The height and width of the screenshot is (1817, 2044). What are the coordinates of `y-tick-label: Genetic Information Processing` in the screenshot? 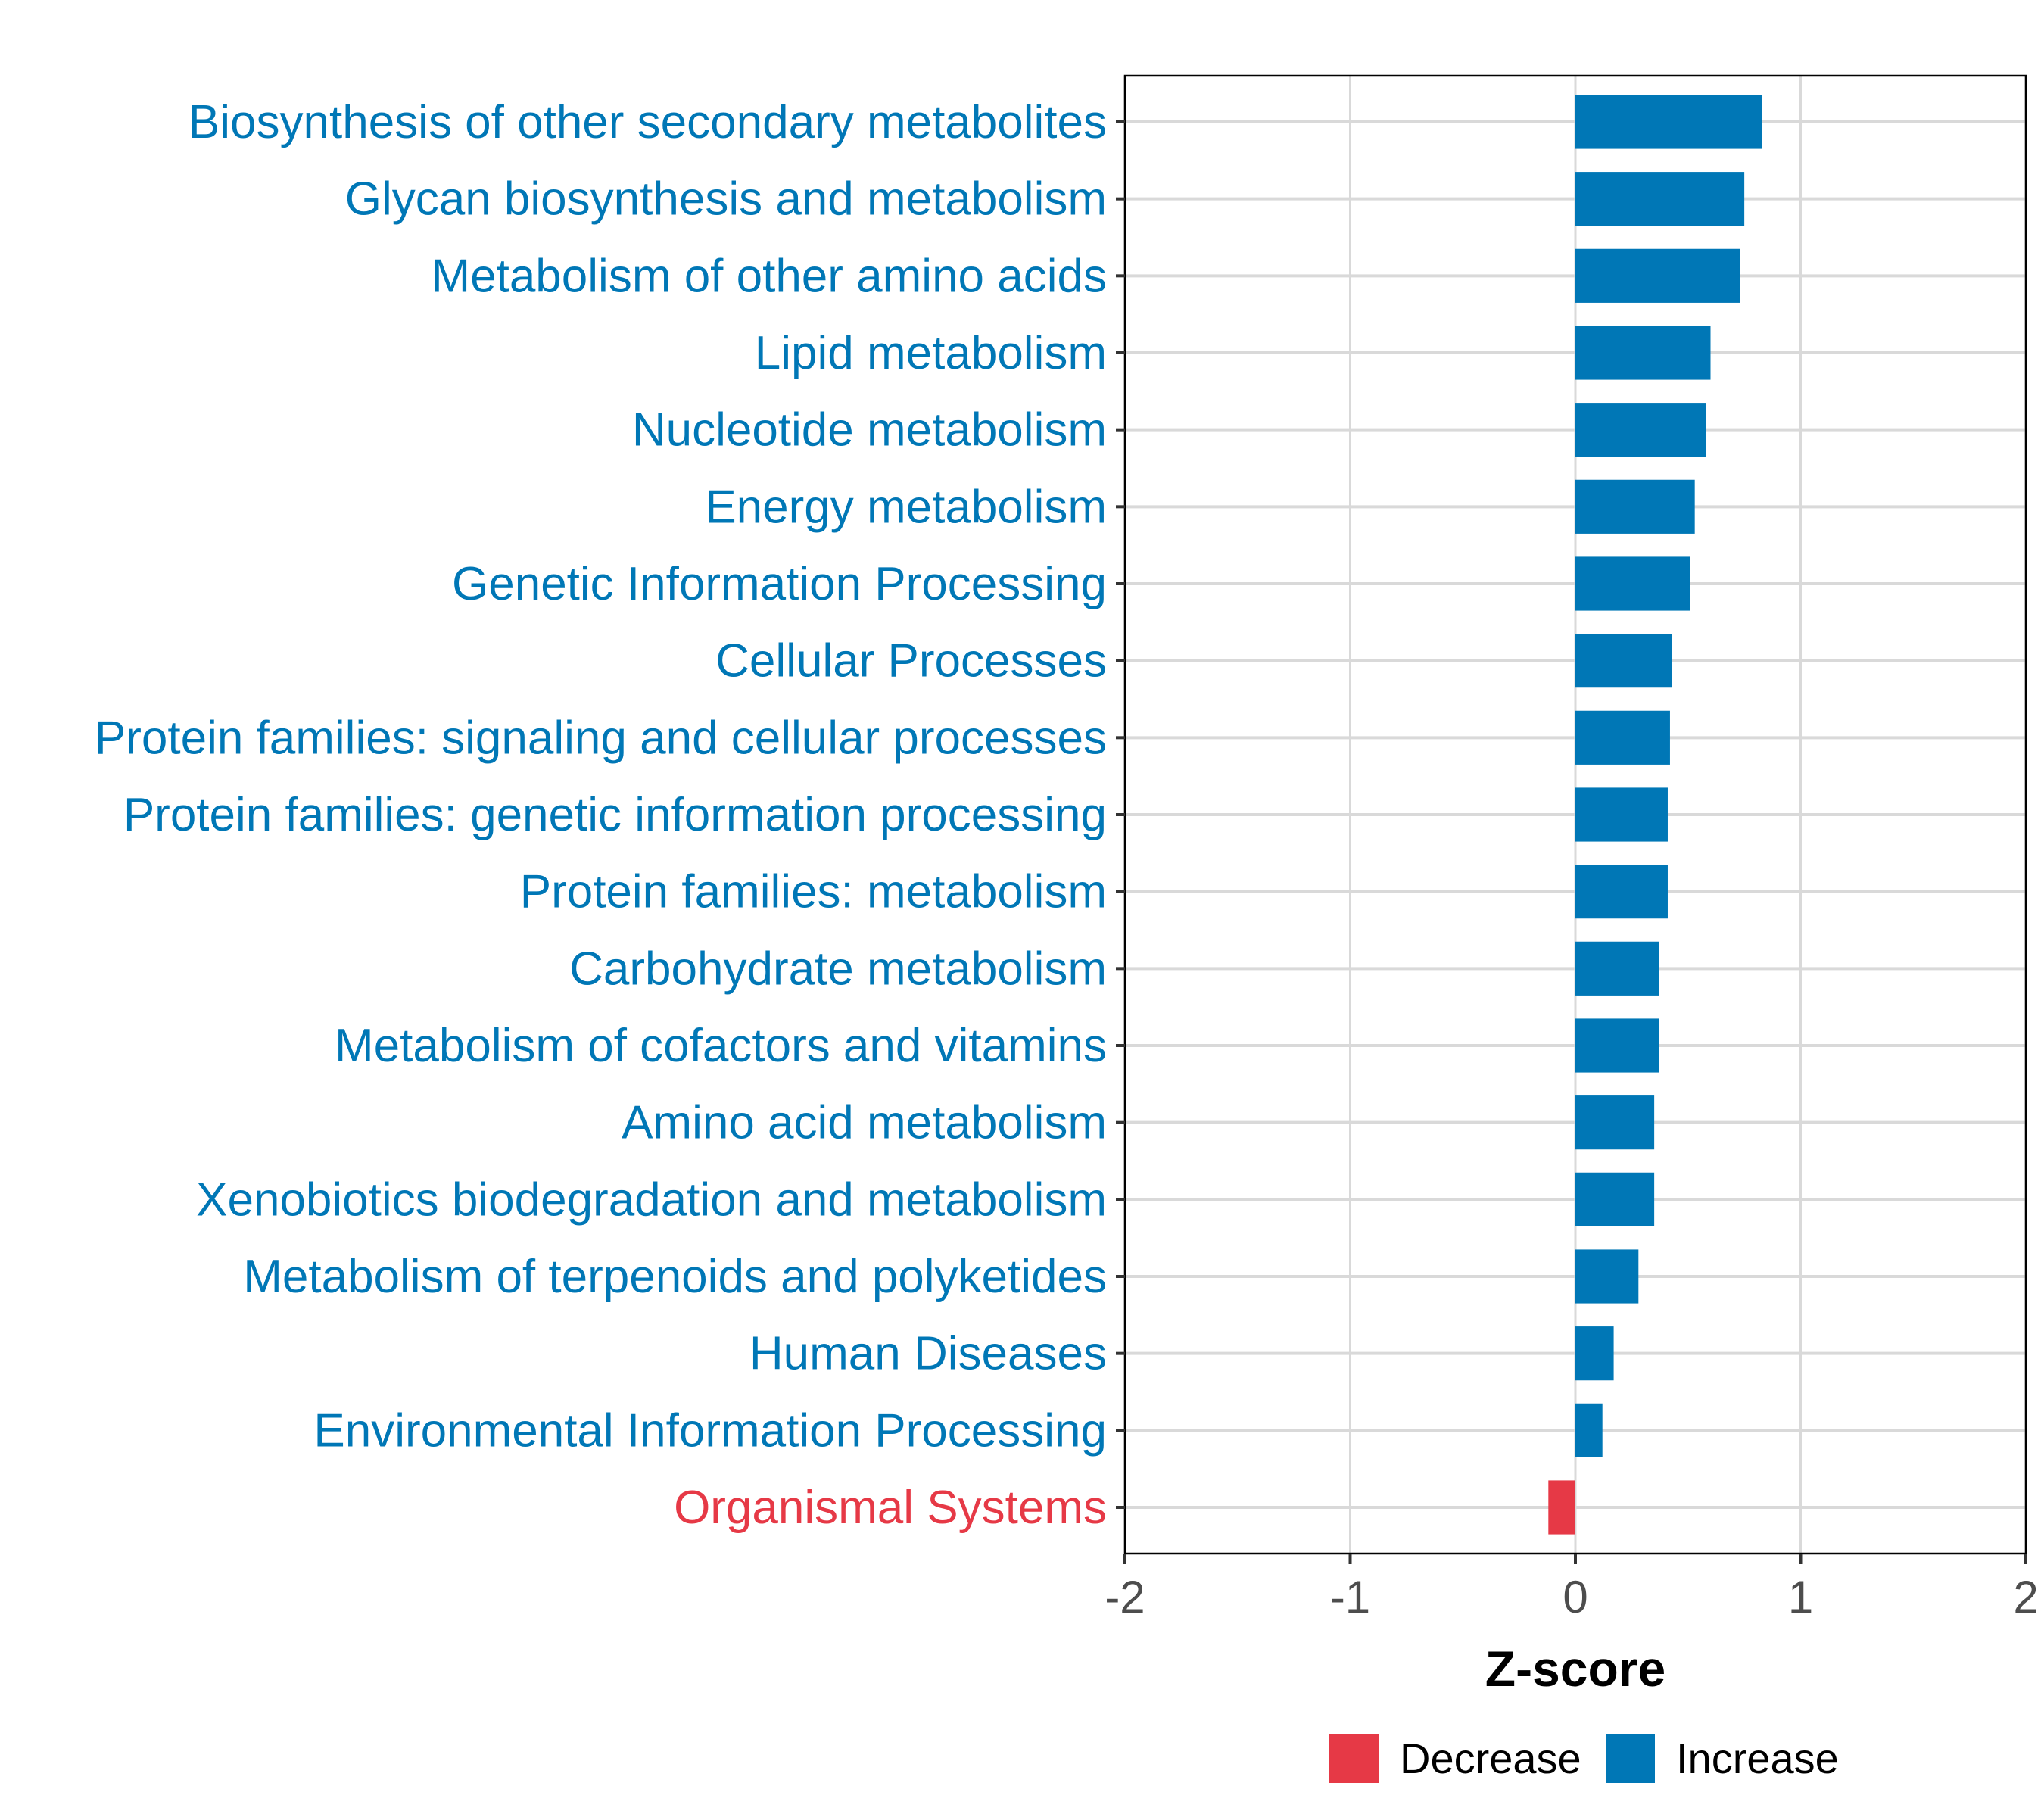 It's located at (779, 584).